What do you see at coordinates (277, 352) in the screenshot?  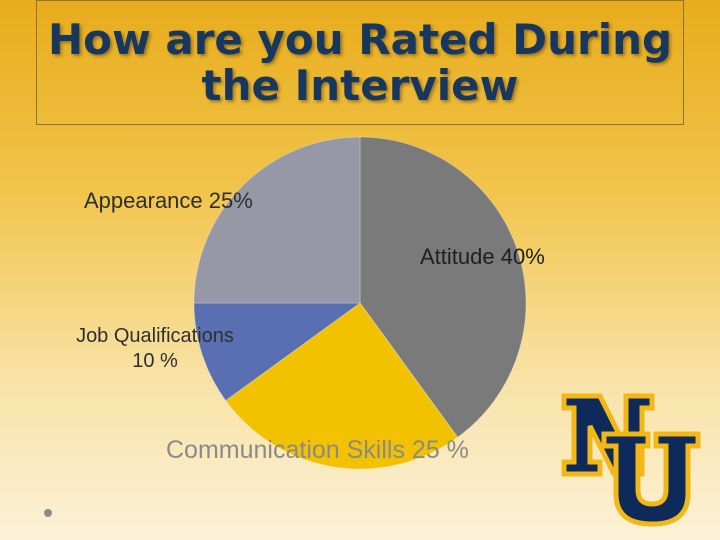 I see `pie-slice-job-qualifications` at bounding box center [277, 352].